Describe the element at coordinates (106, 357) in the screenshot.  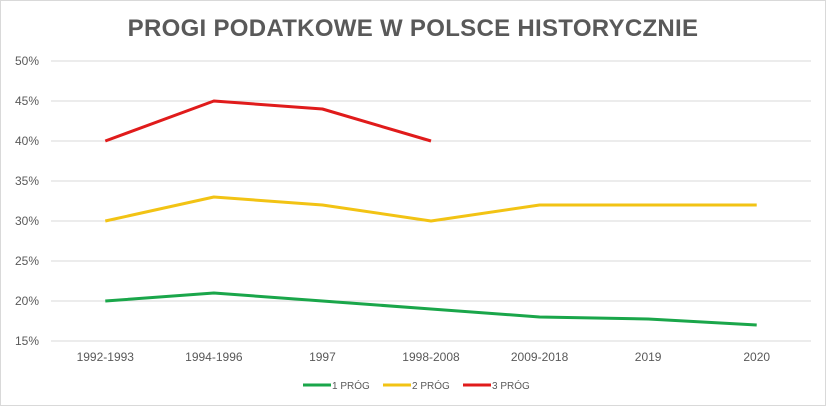
I see `x-tick-label: 1992-1993` at that location.